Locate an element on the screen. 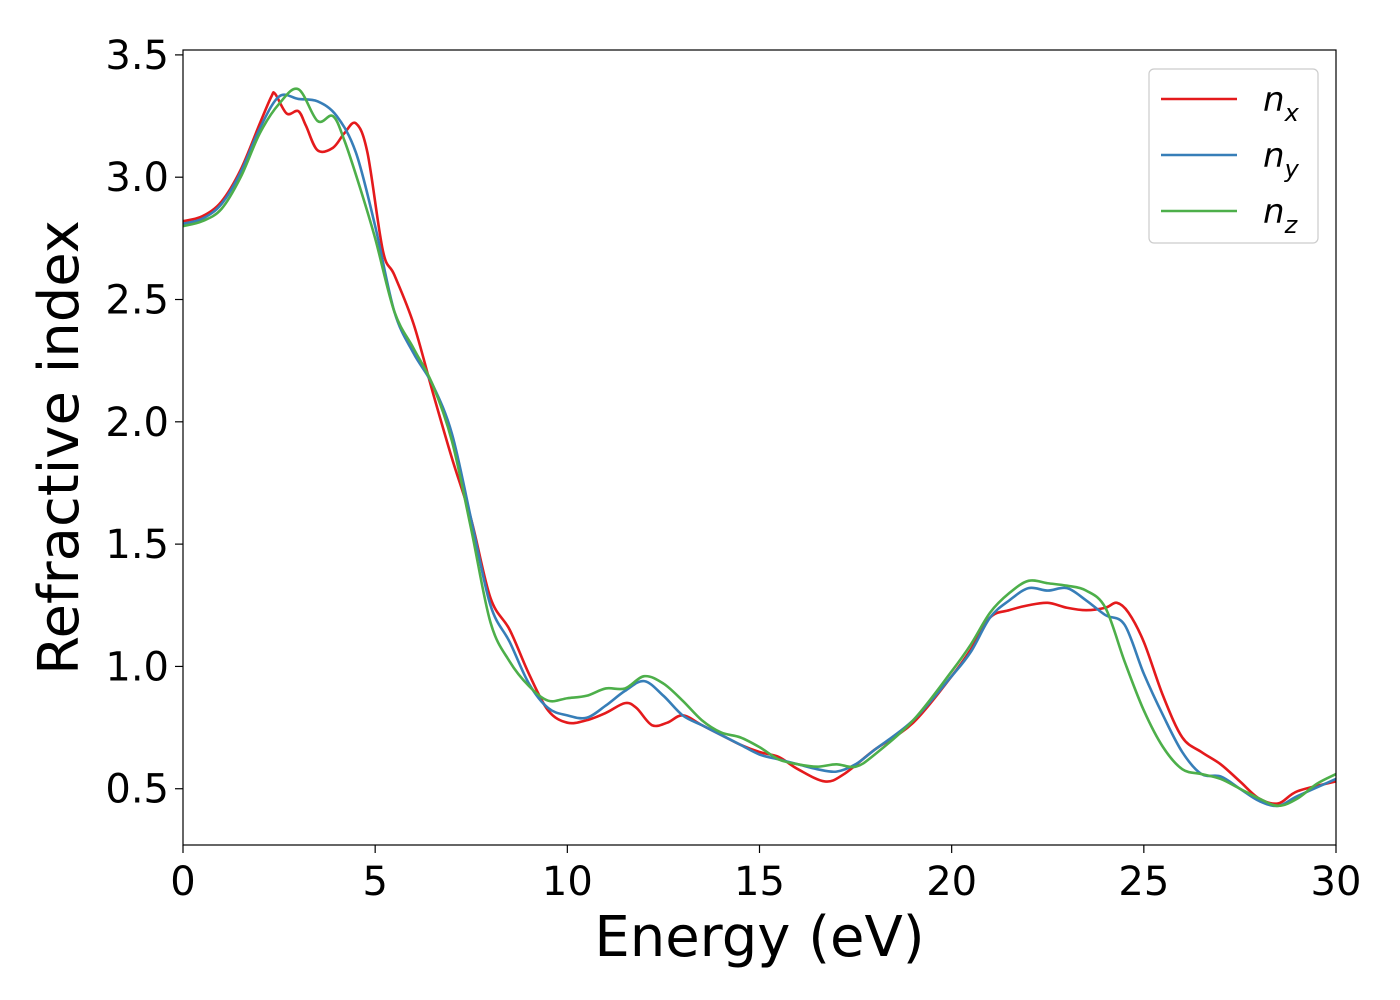 Image resolution: width=1400 pixels, height=1000 pixels. y-axis-ticks: 0.5 1.0 1.5 2.0 2.5 3.0 3.5 is located at coordinates (144, 423).